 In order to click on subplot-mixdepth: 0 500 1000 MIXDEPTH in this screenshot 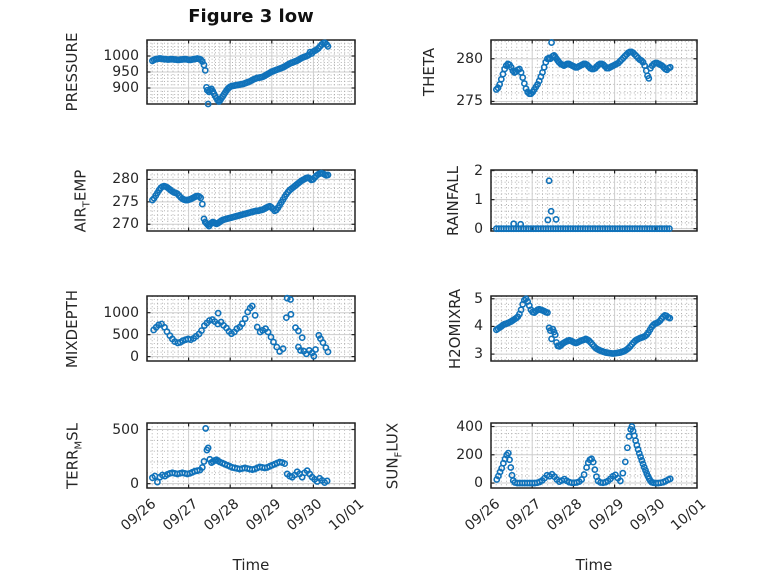, I will do `click(209, 328)`.